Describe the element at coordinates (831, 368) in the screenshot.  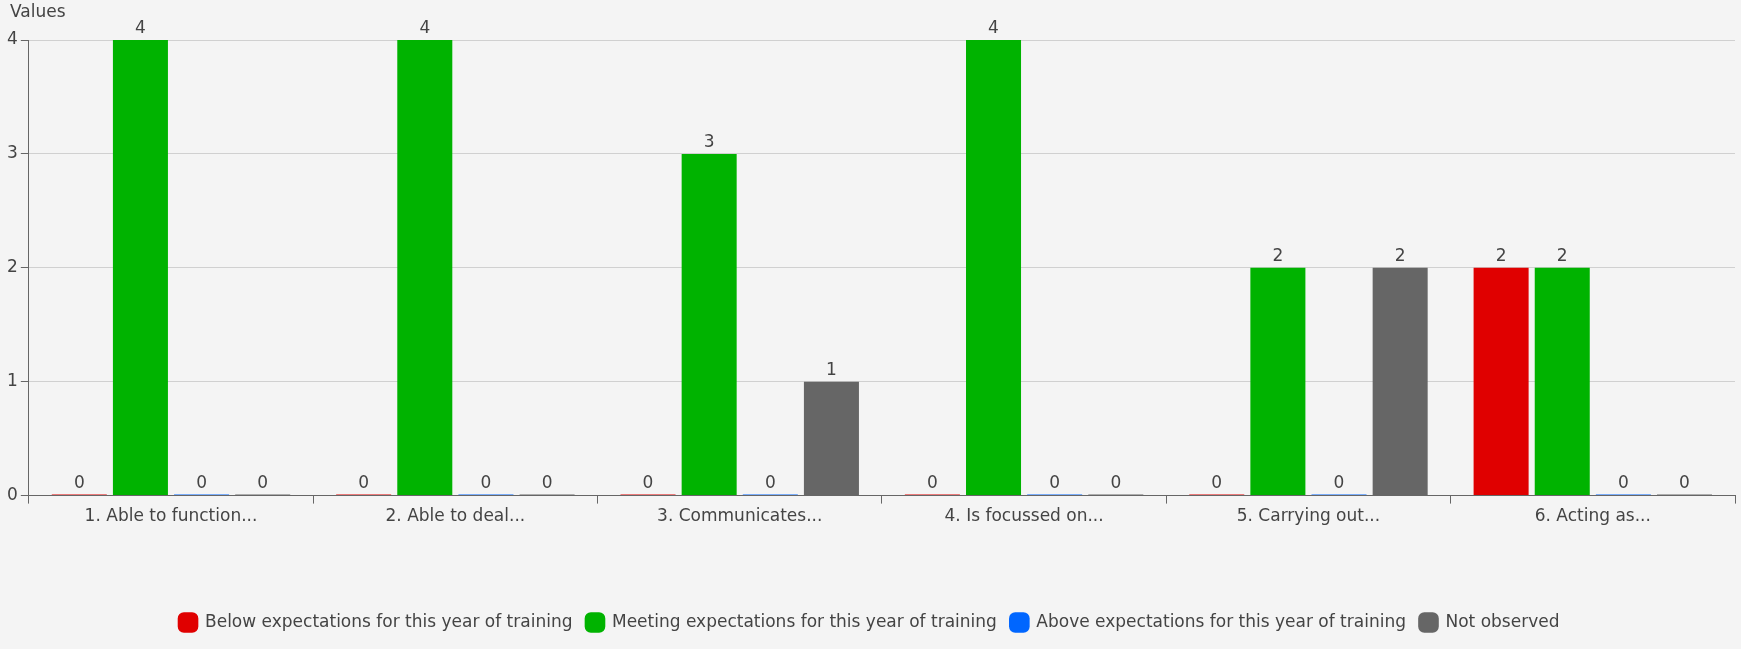
I see `data-label: 1` at that location.